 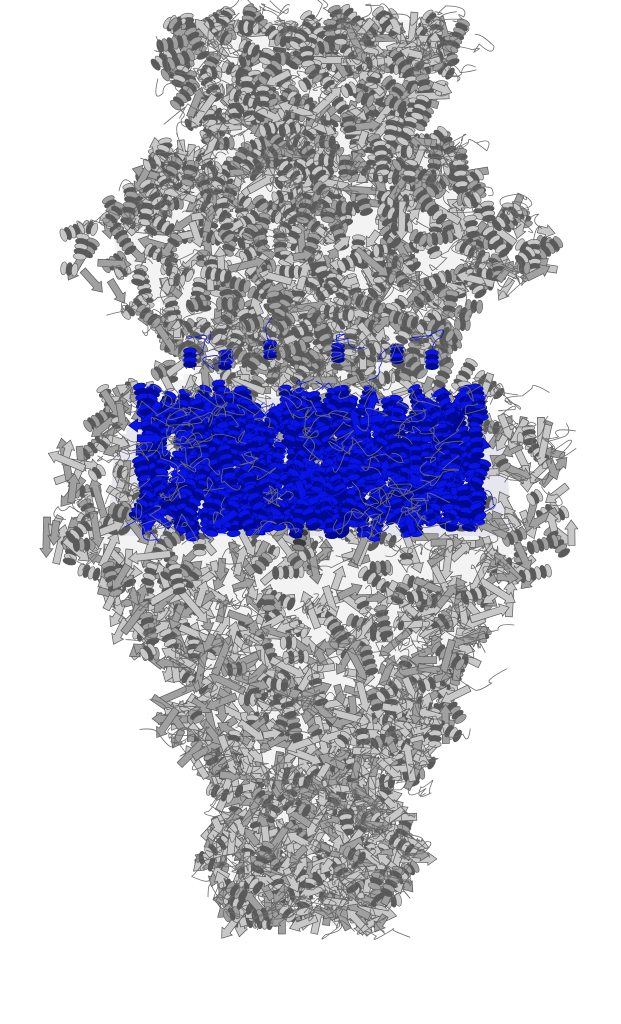 I want to click on gray-helix, so click(x=380, y=567).